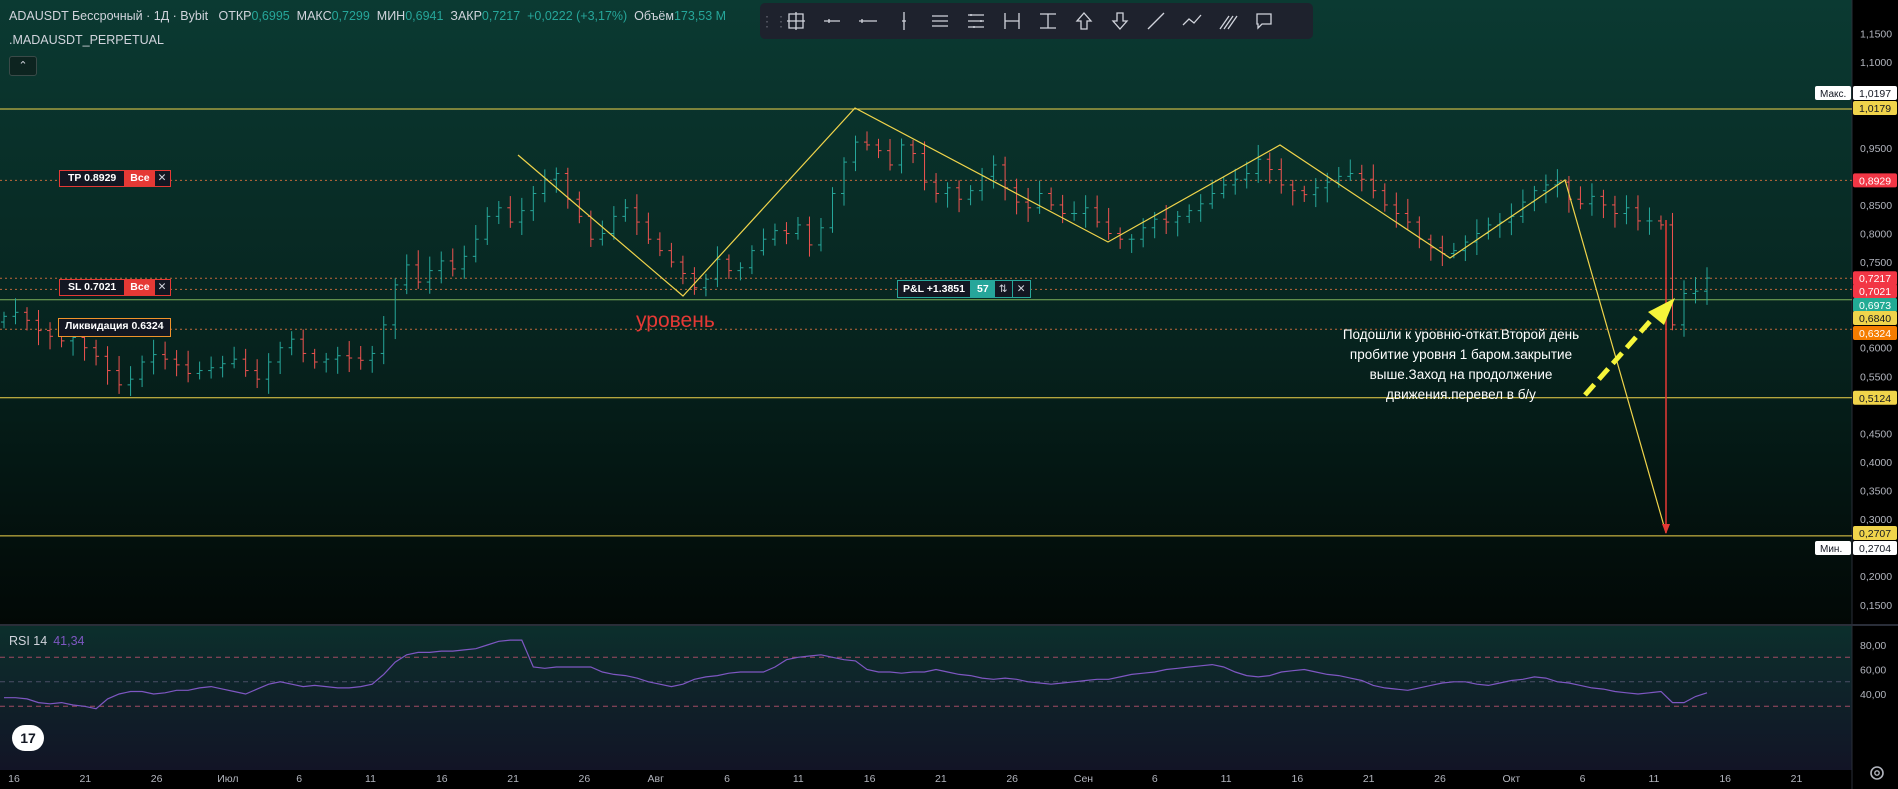  What do you see at coordinates (1021, 289) in the screenshot?
I see `close-position-icon: ✕` at bounding box center [1021, 289].